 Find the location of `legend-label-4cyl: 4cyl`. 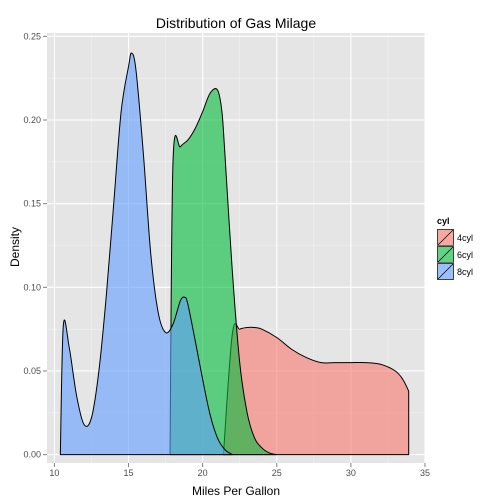

legend-label-4cyl: 4cyl is located at coordinates (465, 238).